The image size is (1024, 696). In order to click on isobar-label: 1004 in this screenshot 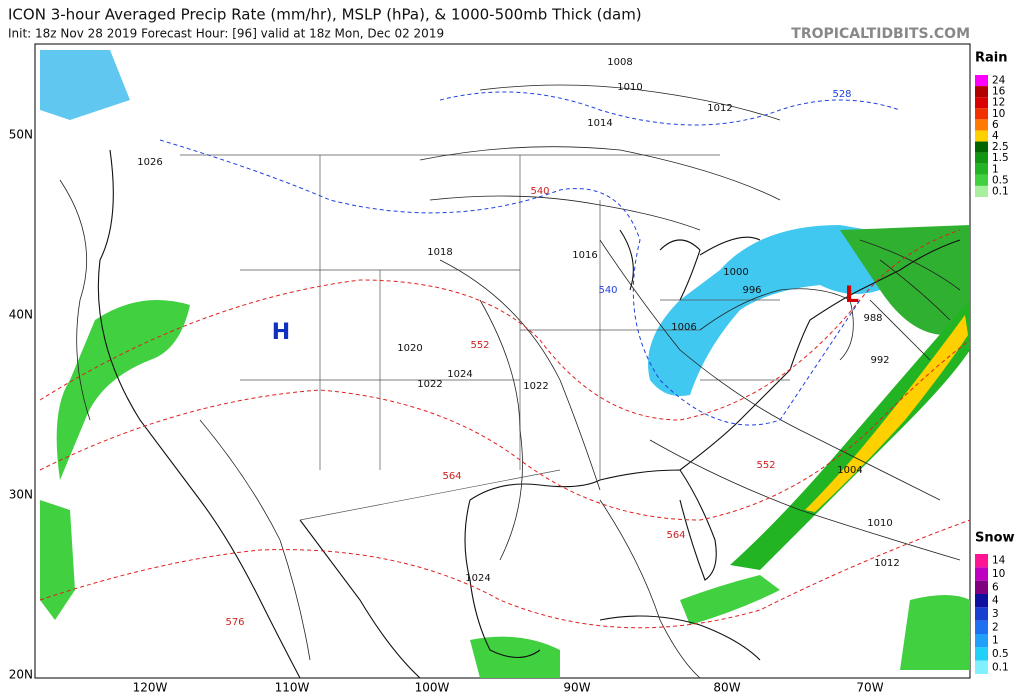, I will do `click(849, 470)`.